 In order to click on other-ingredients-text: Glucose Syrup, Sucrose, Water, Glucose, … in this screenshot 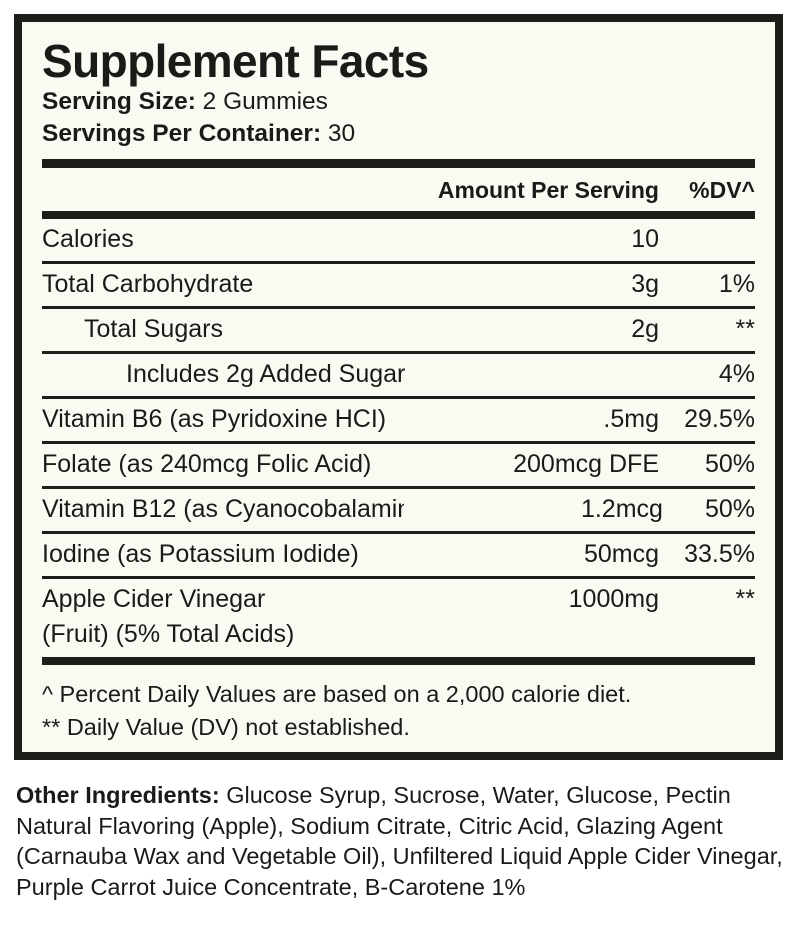, I will do `click(399, 841)`.